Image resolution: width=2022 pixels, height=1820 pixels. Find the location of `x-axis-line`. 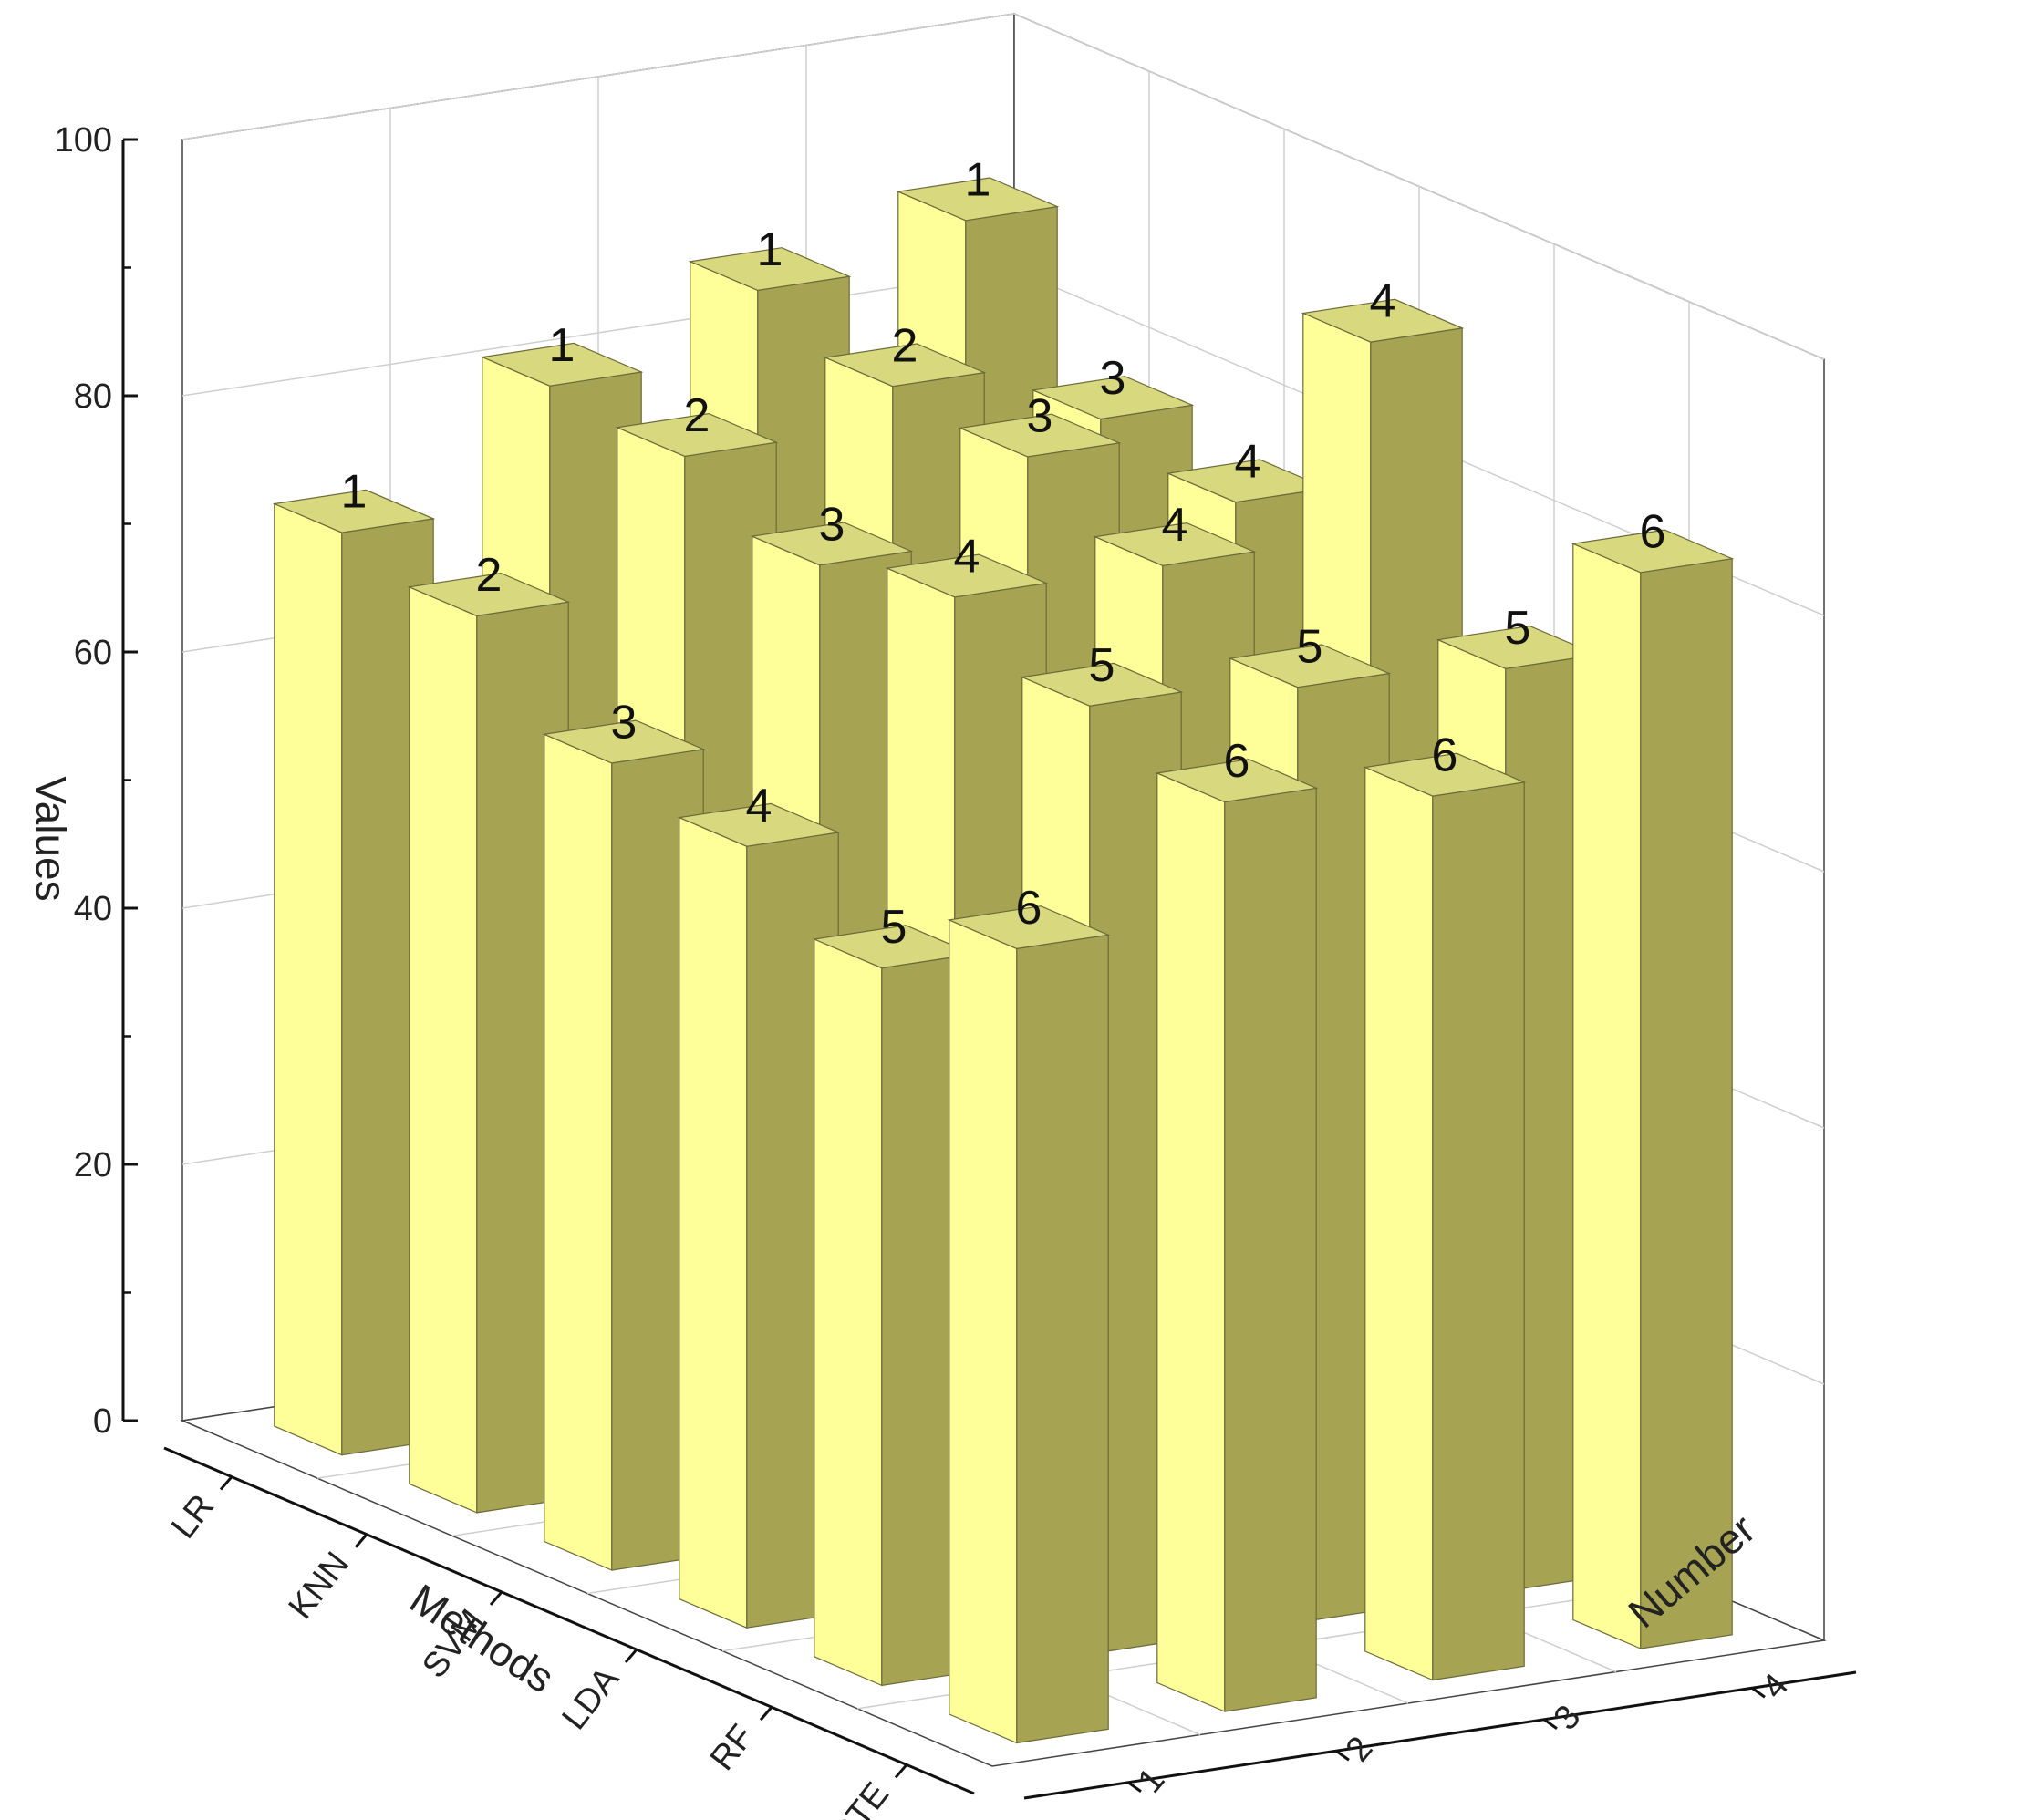

x-axis-line is located at coordinates (569, 1621).